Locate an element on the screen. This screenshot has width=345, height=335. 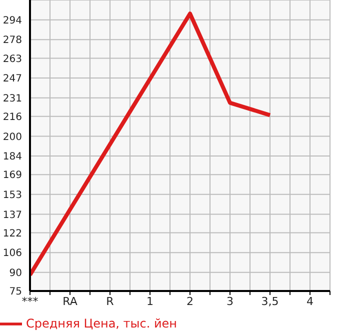
y-tick-label: 294 is located at coordinates (12, 20).